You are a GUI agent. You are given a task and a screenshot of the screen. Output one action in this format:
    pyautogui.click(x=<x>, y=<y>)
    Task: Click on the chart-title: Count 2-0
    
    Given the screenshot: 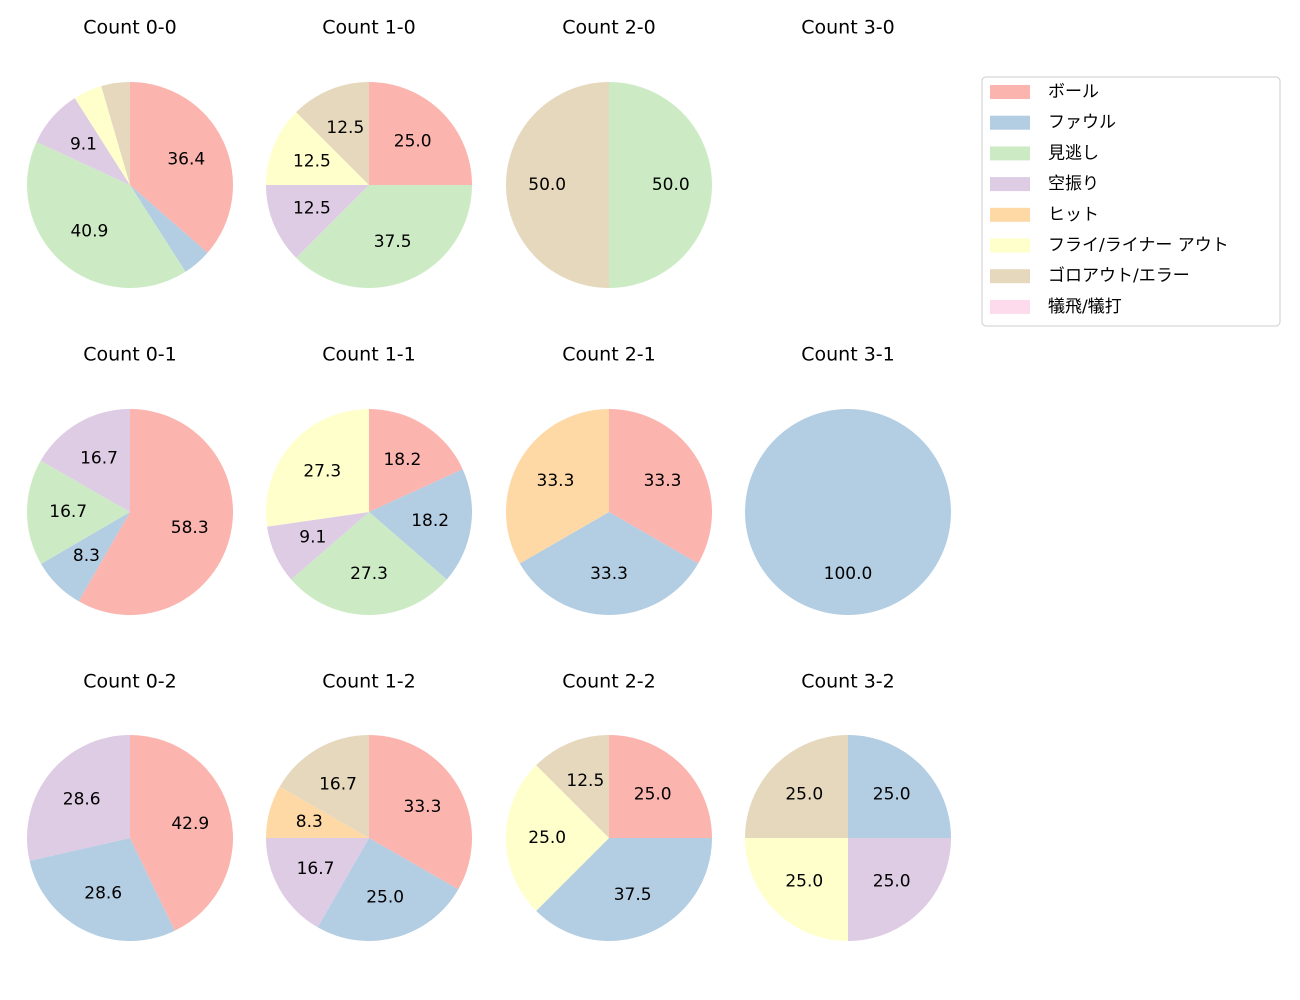 What is the action you would take?
    pyautogui.click(x=609, y=28)
    